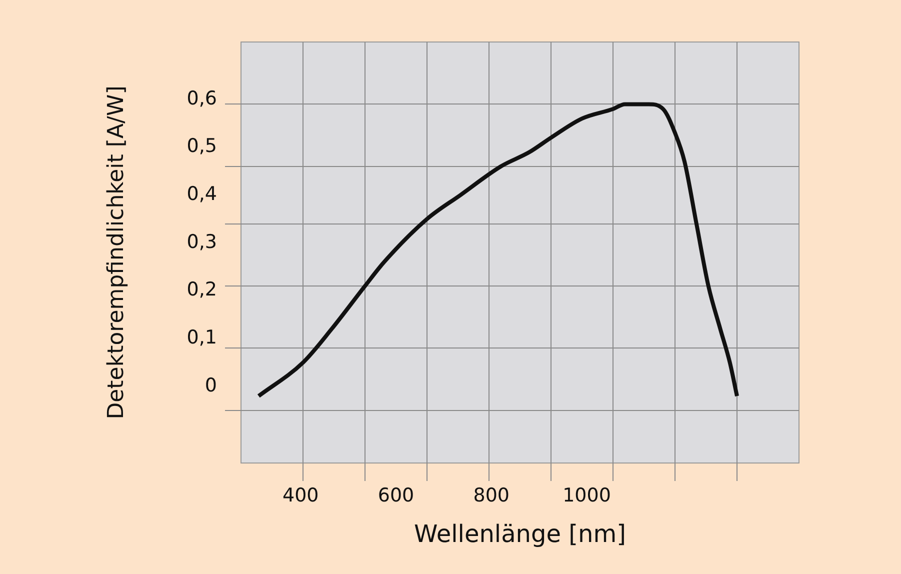 Image resolution: width=901 pixels, height=574 pixels. I want to click on x-tick-label: 600, so click(396, 495).